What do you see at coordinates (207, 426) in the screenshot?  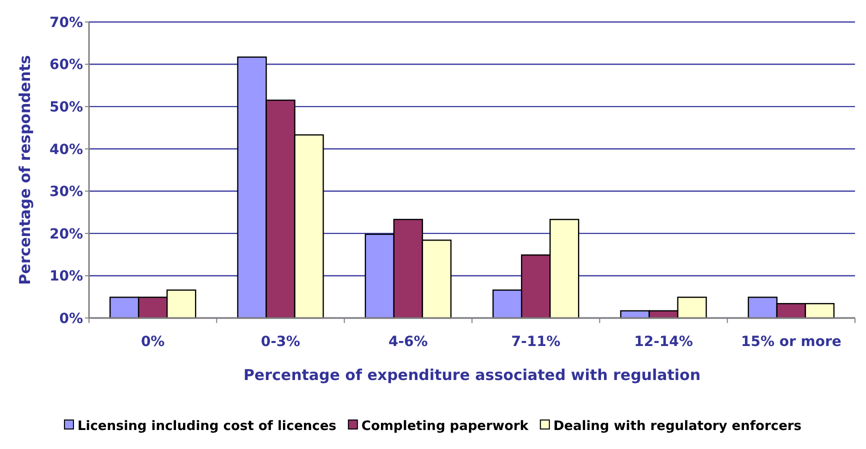 I see `legend-label: Licensing including cost of licences` at bounding box center [207, 426].